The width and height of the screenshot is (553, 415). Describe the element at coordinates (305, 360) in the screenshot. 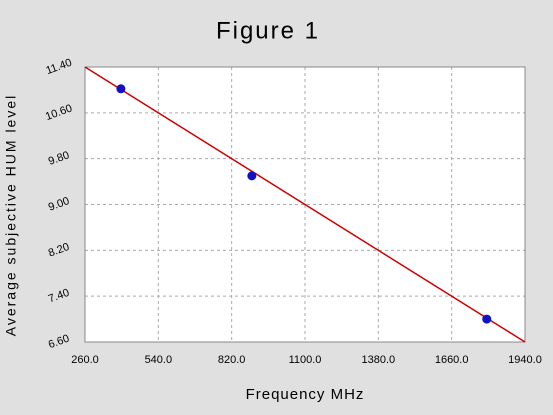

I see `x-tick-label: 1100.0` at that location.